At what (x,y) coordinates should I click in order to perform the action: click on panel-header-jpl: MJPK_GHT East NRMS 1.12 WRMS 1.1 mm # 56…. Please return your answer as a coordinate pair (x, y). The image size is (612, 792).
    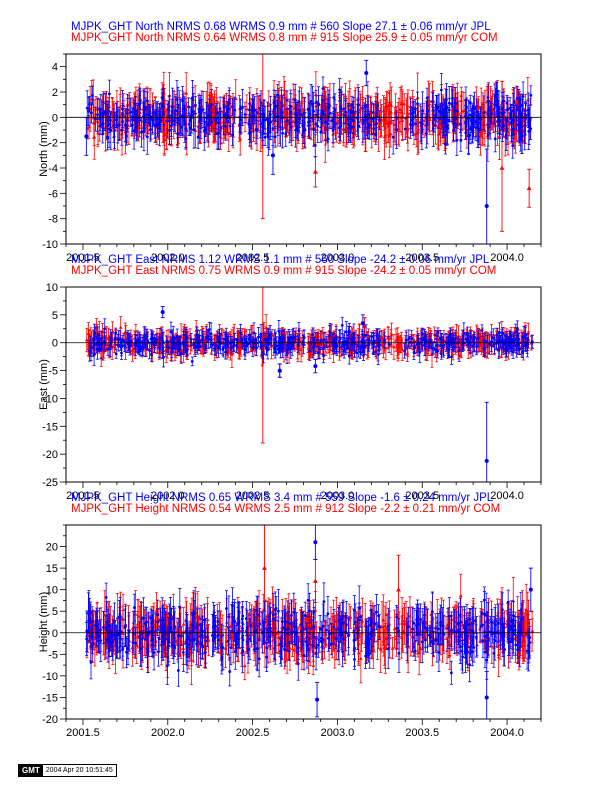
    Looking at the image, I should click on (280, 260).